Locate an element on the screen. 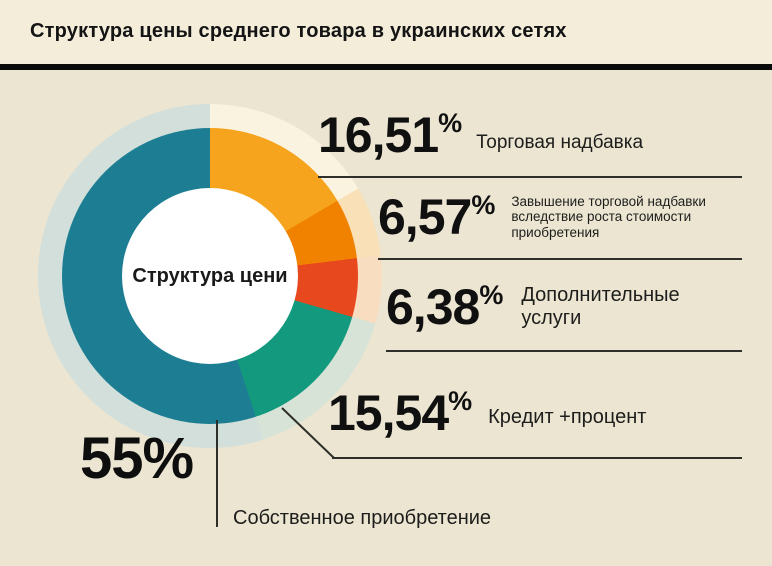  stat-value: 16,51% is located at coordinates (390, 135).